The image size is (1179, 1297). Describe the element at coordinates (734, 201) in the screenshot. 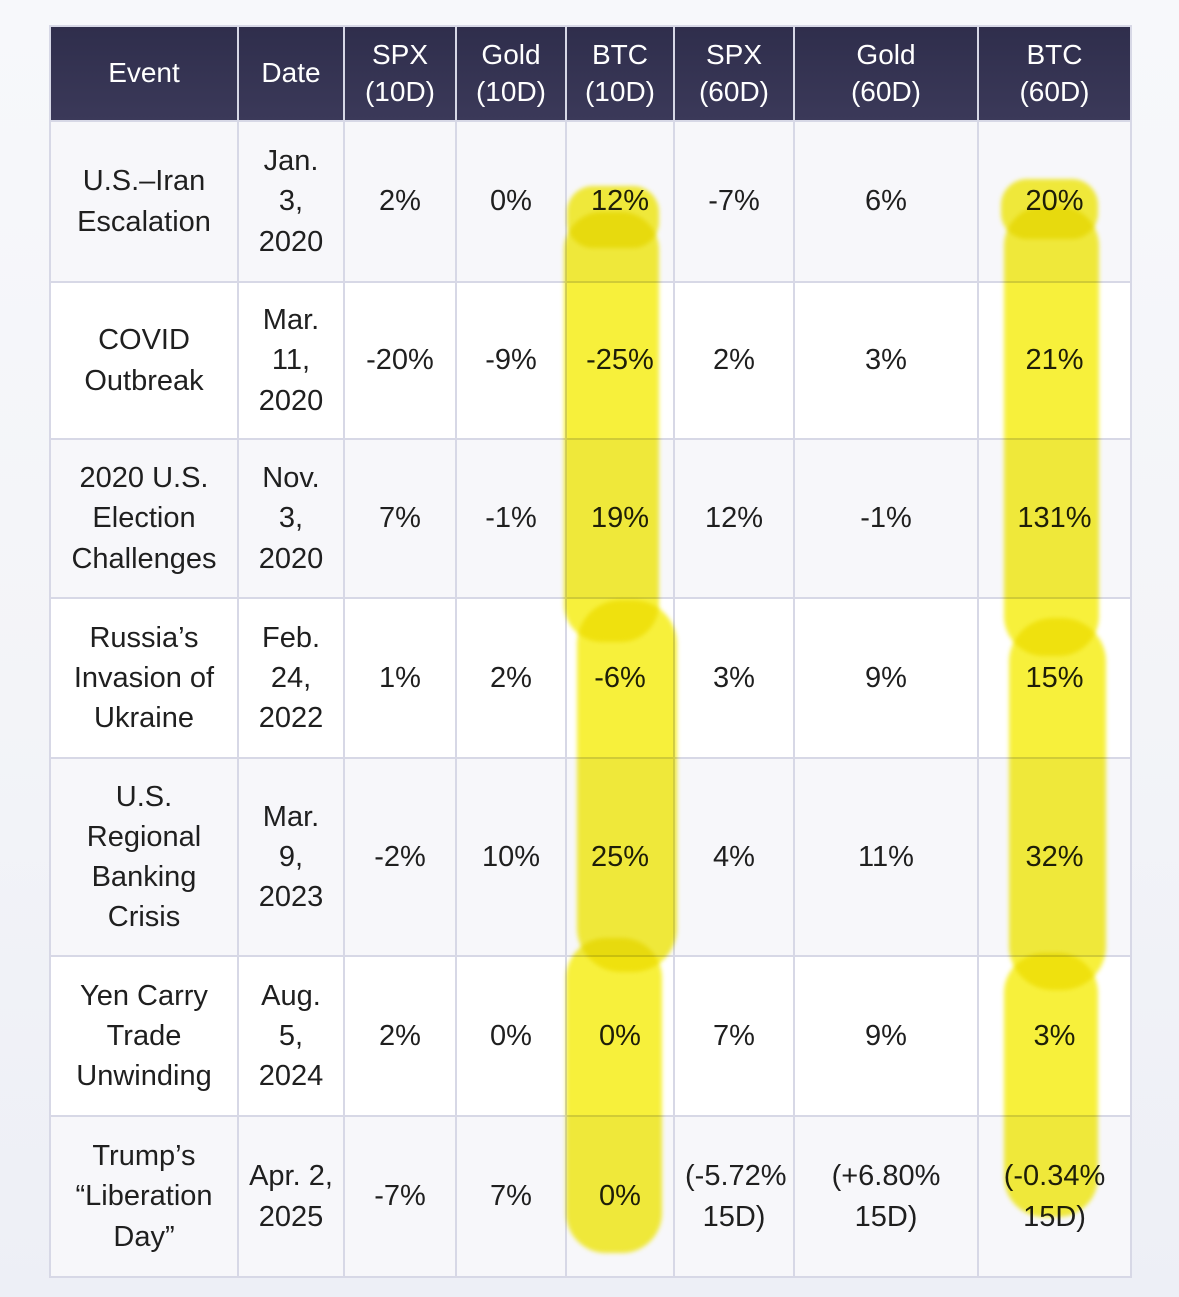

I see `cell-spx-60d: -7%` at that location.